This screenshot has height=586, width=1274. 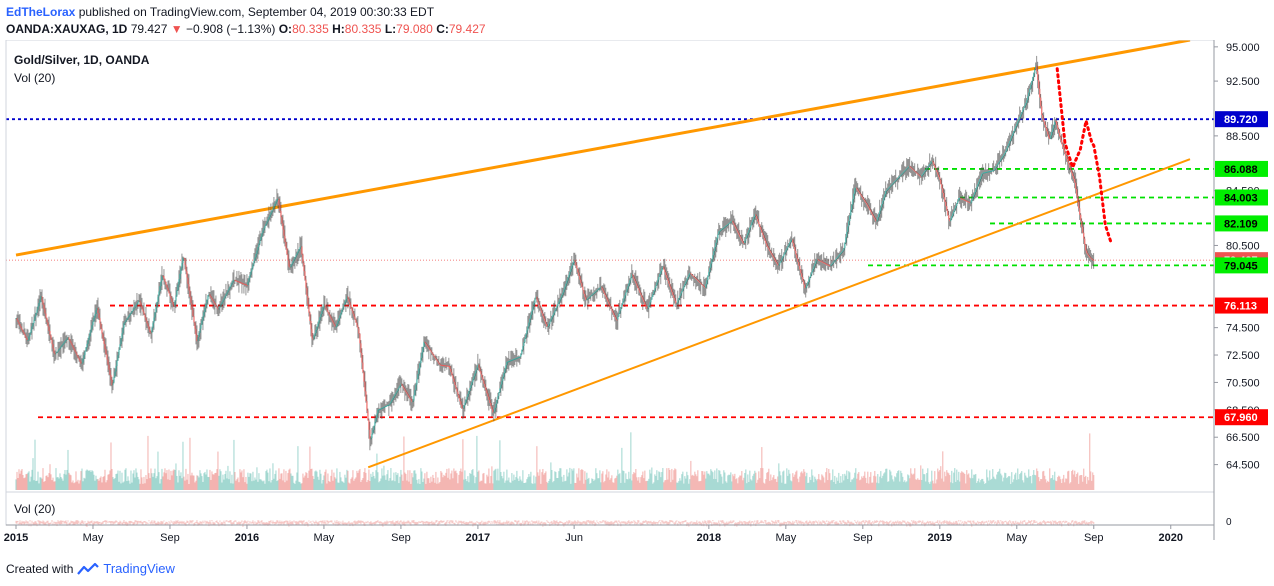 I want to click on tradingview-brand: TradingView, so click(x=139, y=568).